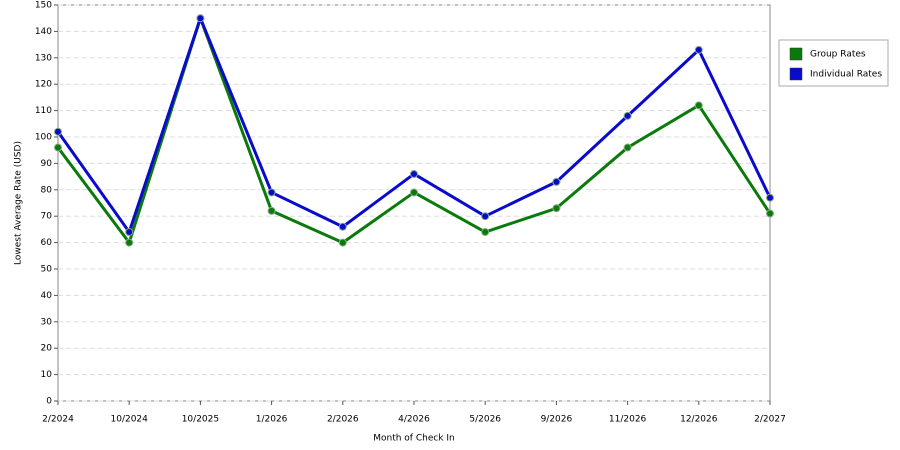 This screenshot has width=900, height=450. What do you see at coordinates (414, 420) in the screenshot?
I see `x-tick-label: 4/2026` at bounding box center [414, 420].